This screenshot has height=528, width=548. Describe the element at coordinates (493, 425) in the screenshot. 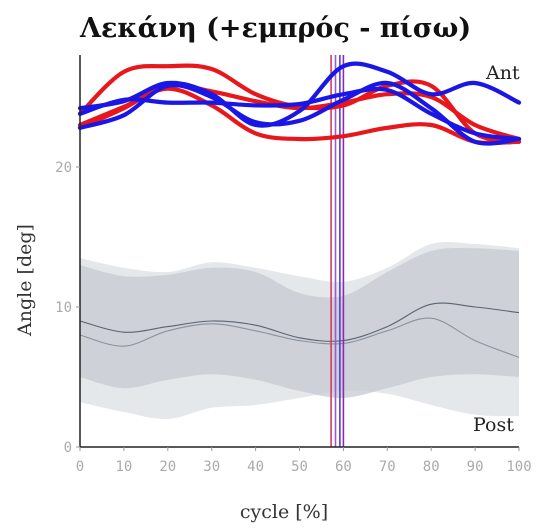

I see `posterior-label: Post` at that location.